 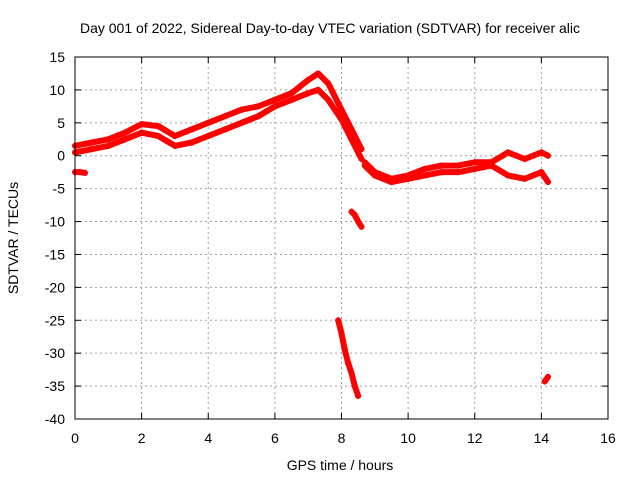 I want to click on x-tick-label: 0, so click(x=75, y=438).